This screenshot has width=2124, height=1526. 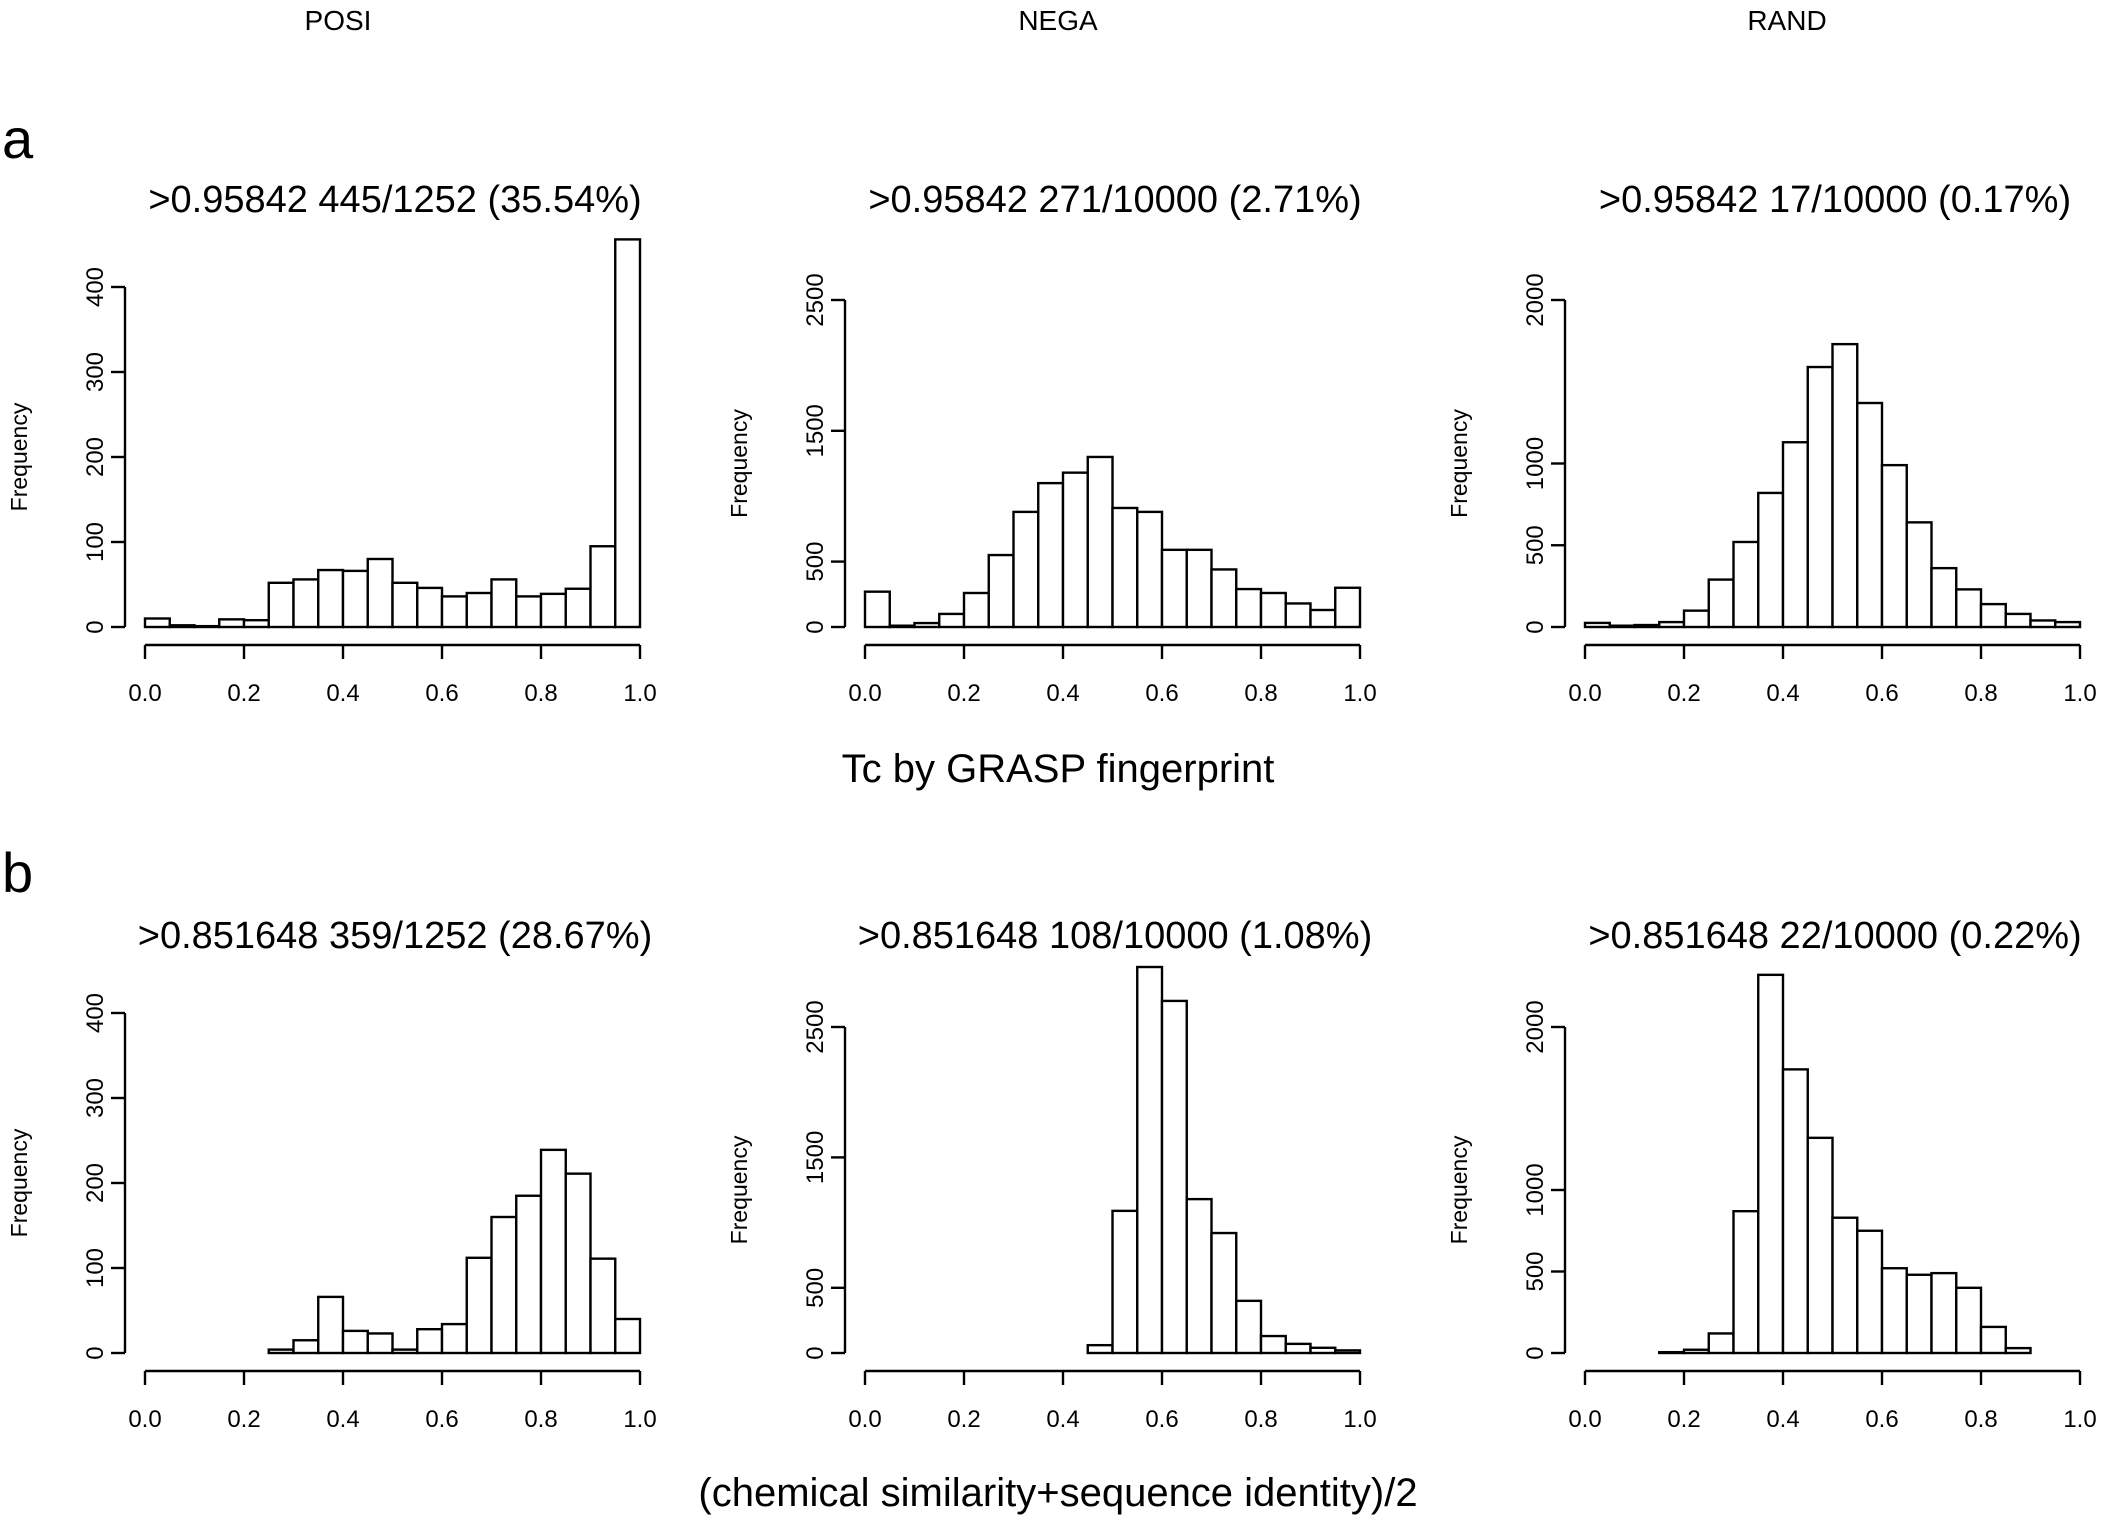 What do you see at coordinates (18, 138) in the screenshot?
I see `panel-letter-a: a` at bounding box center [18, 138].